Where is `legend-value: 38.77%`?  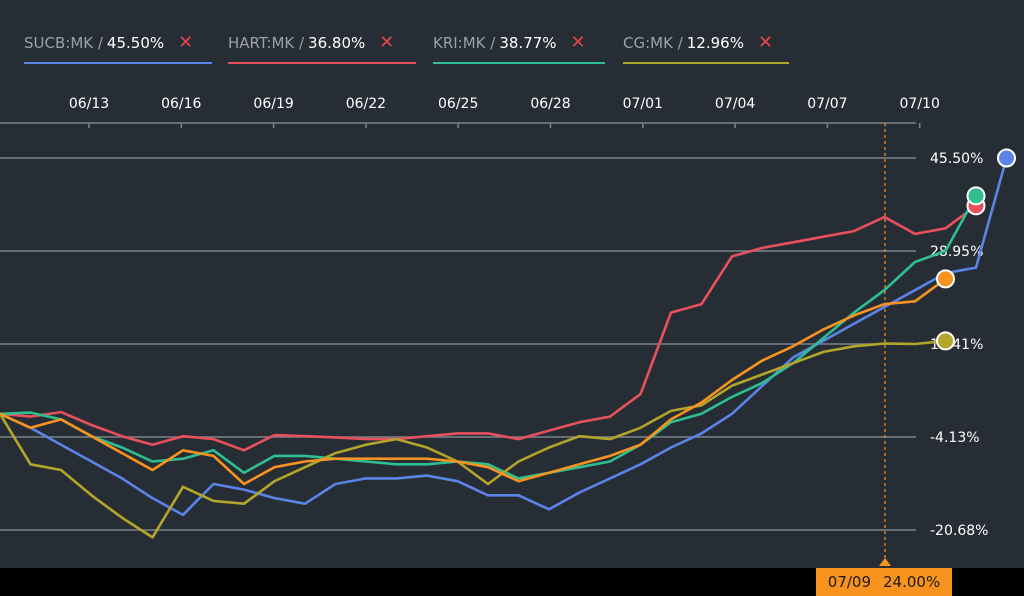 legend-value: 38.77% is located at coordinates (528, 43).